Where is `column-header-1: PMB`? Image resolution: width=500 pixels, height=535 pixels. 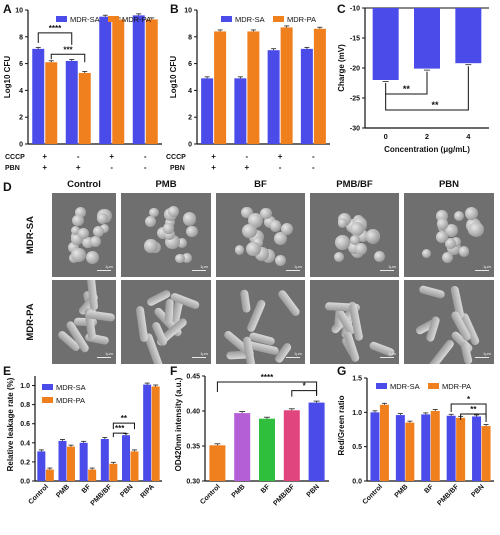 column-header-1: PMB is located at coordinates (165, 184).